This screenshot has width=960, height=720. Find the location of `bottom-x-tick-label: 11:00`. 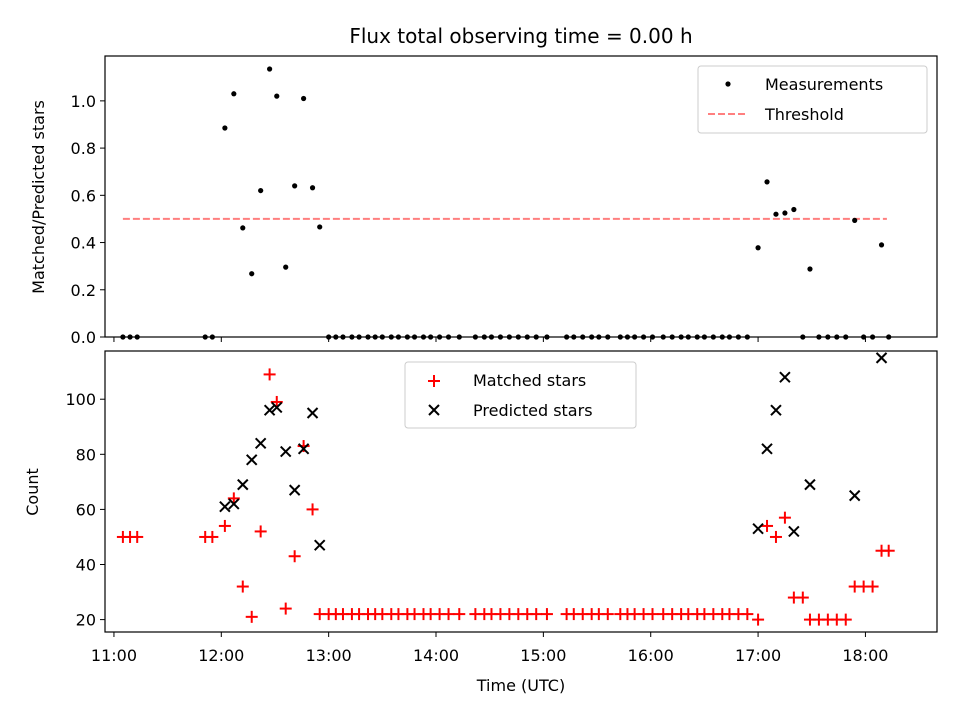

bottom-x-tick-label: 11:00 is located at coordinates (114, 655).